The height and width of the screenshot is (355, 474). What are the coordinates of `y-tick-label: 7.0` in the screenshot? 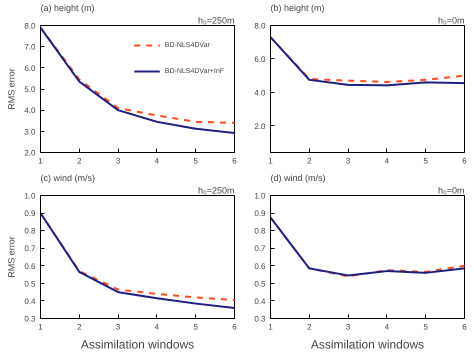 It's located at (30, 47).